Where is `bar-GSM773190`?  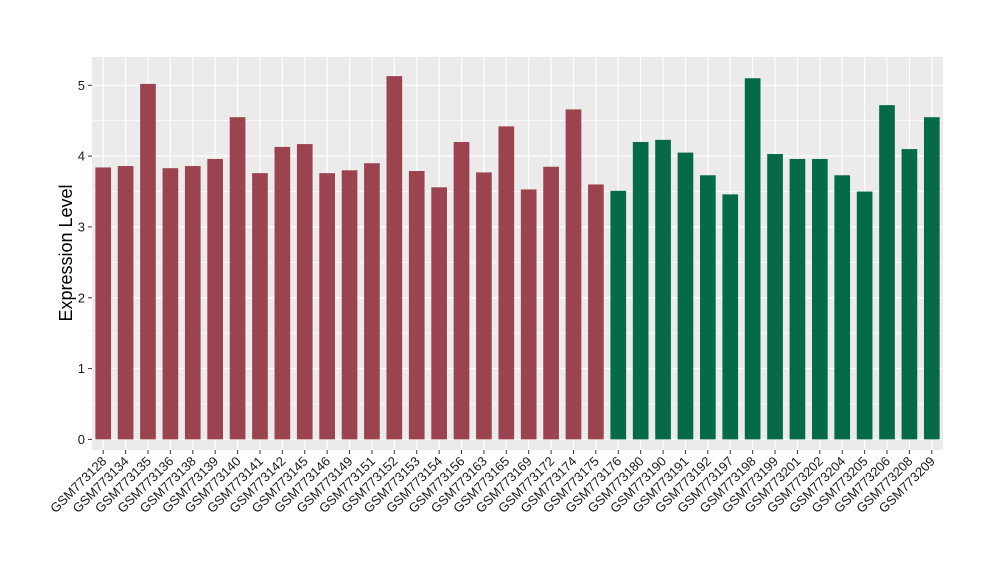
bar-GSM773190 is located at coordinates (663, 289).